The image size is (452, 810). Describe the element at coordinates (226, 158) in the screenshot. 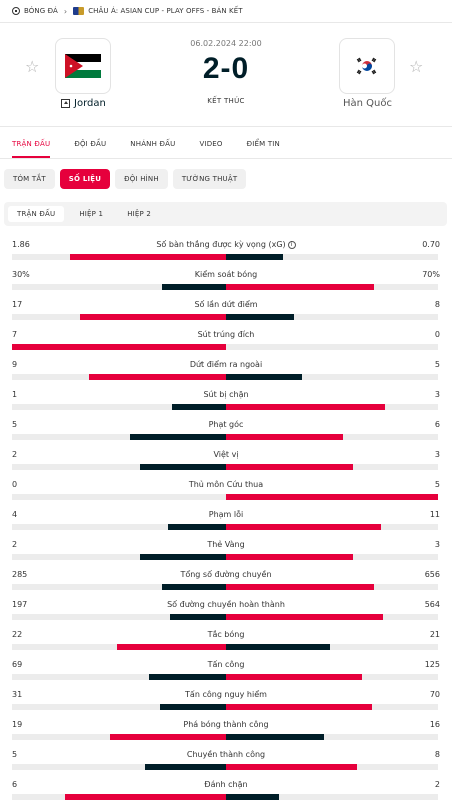

I see `tabs-divider` at that location.